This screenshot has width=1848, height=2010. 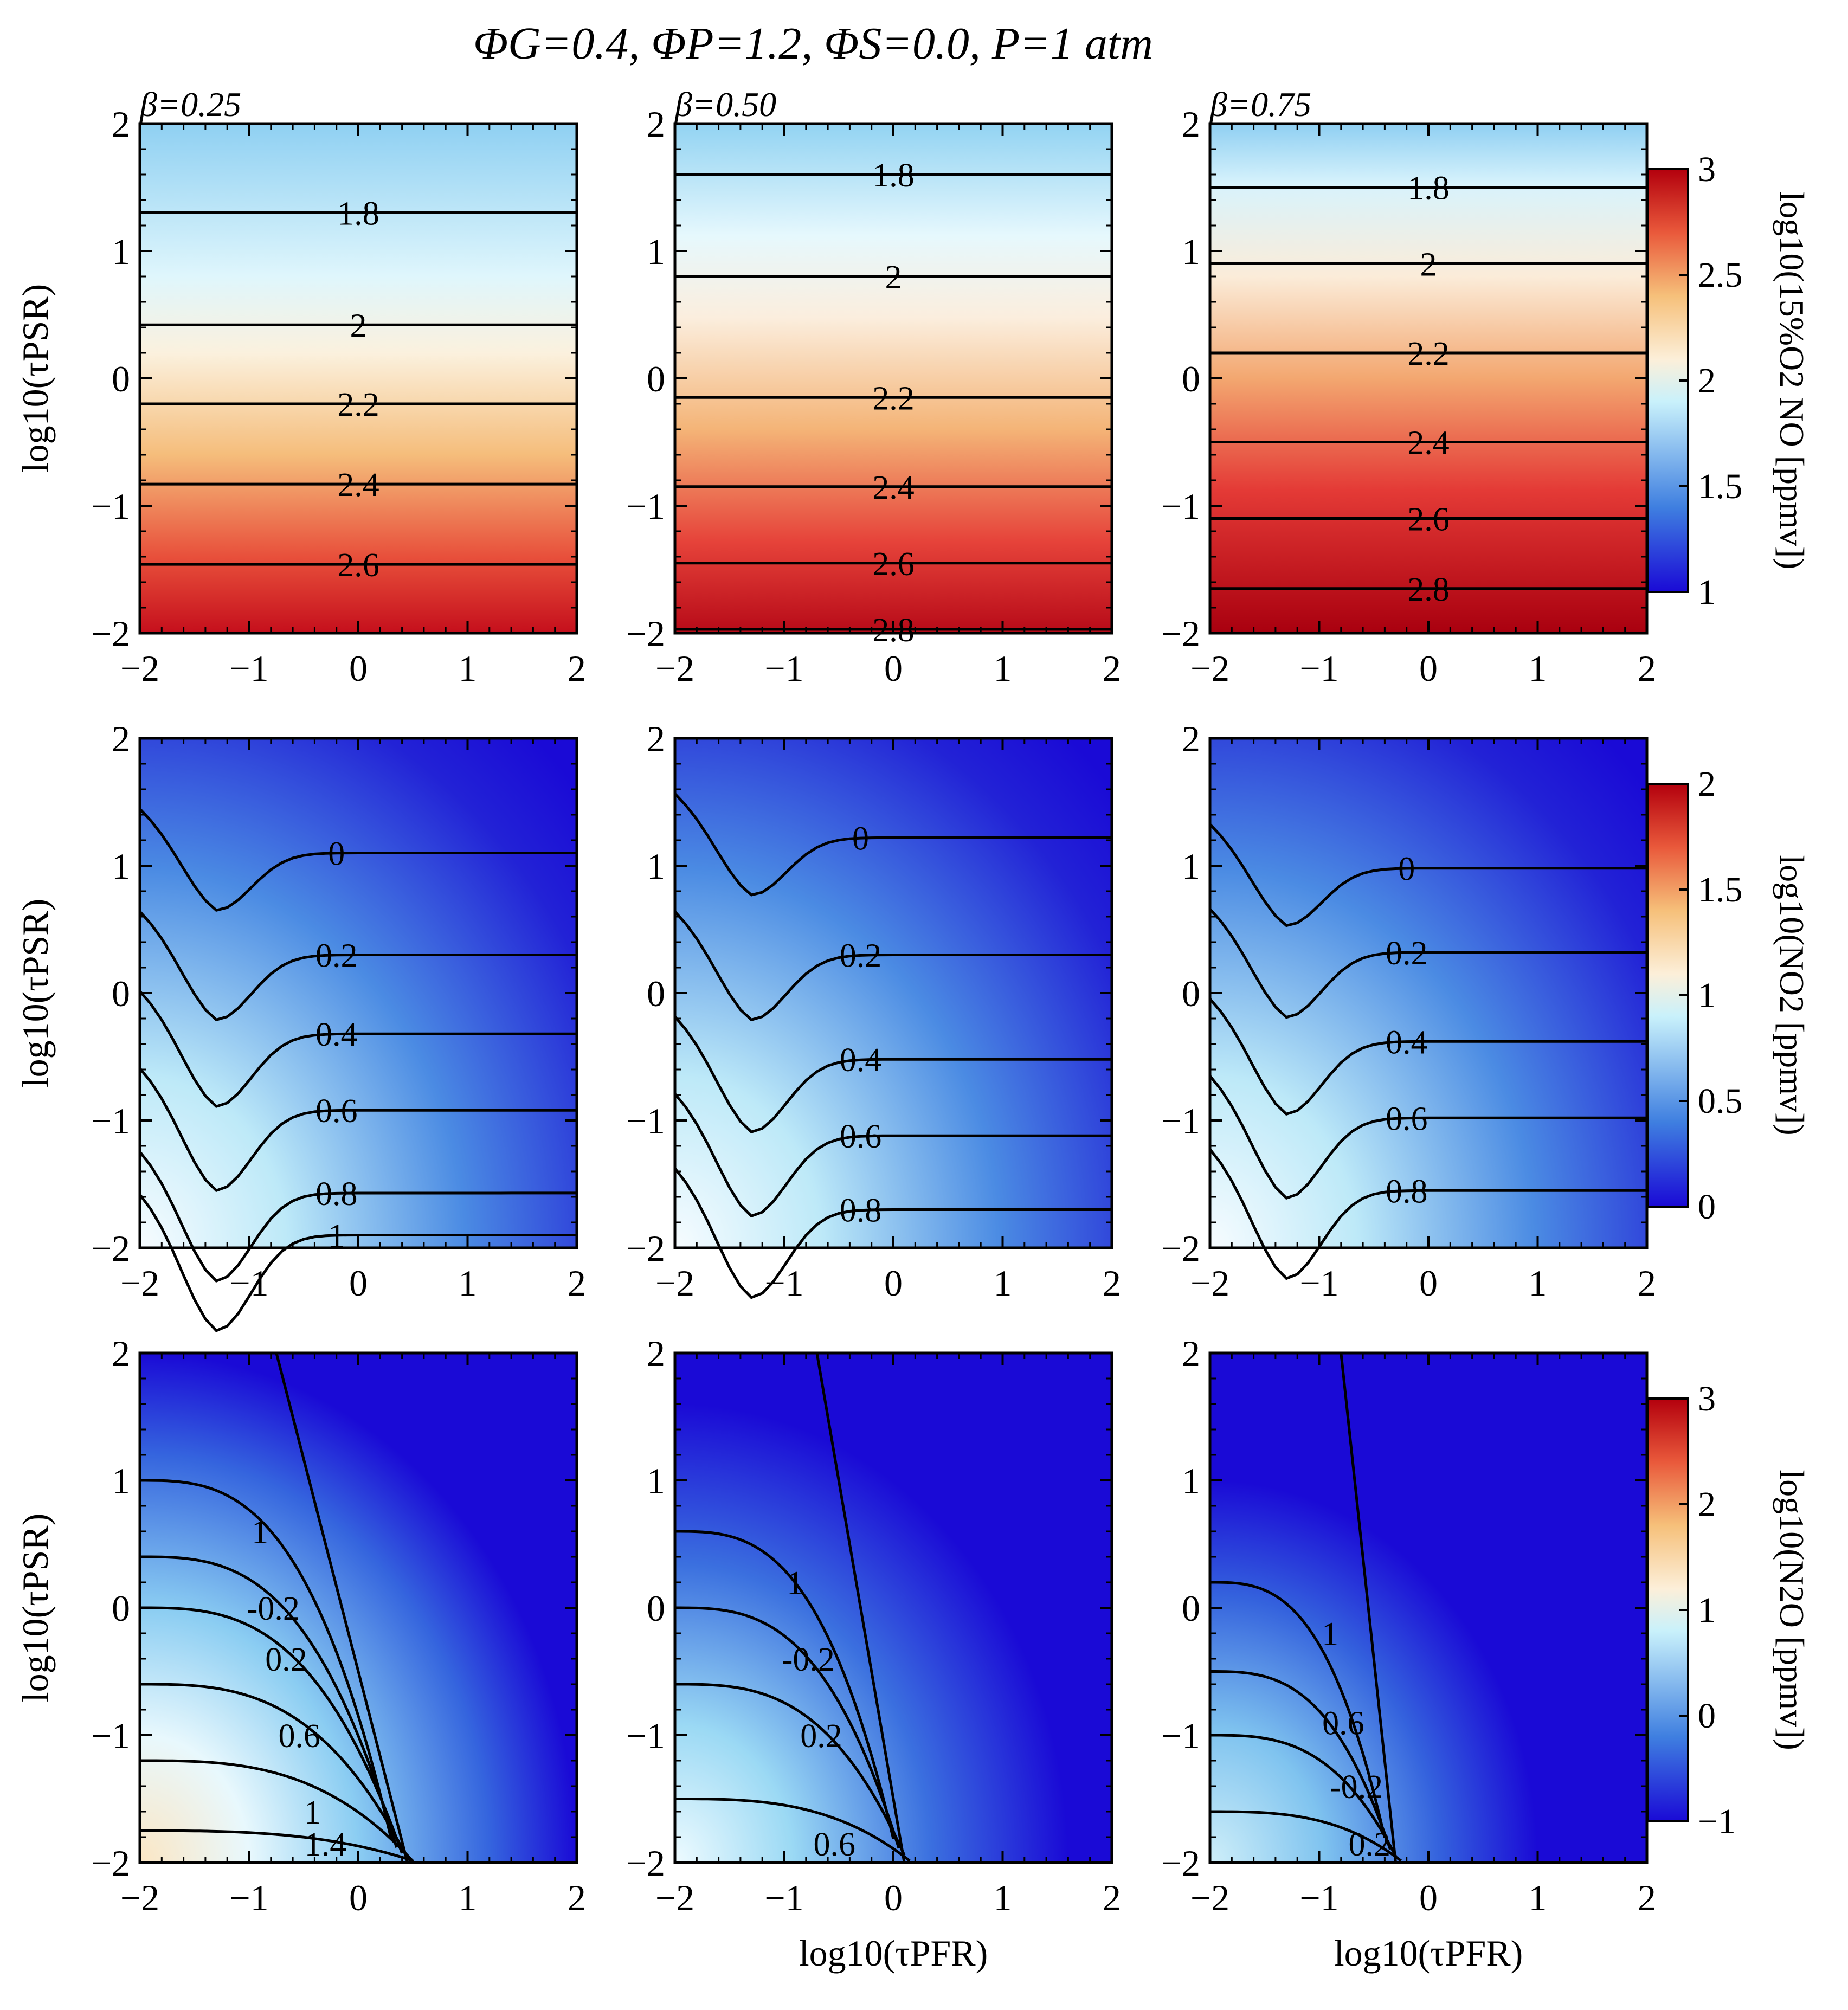 What do you see at coordinates (813, 43) in the screenshot?
I see `figure-title: ΦG=0.4, ΦP=1.2, ΦS=0.0, P=1 atm` at bounding box center [813, 43].